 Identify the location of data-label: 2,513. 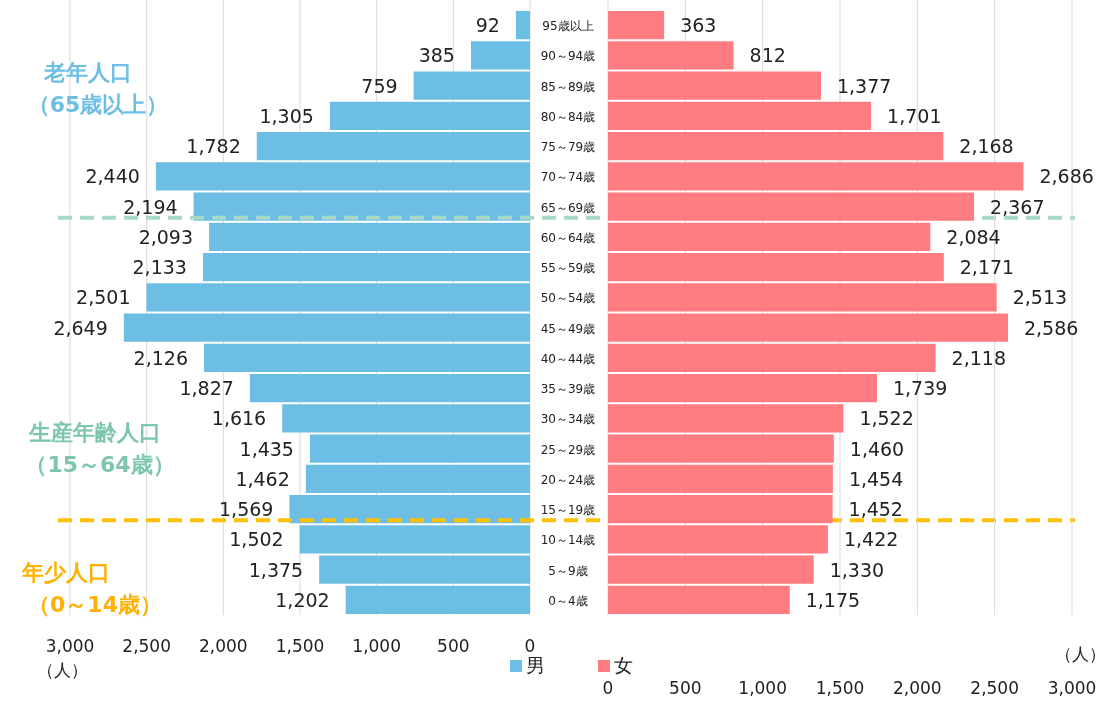
(1040, 297).